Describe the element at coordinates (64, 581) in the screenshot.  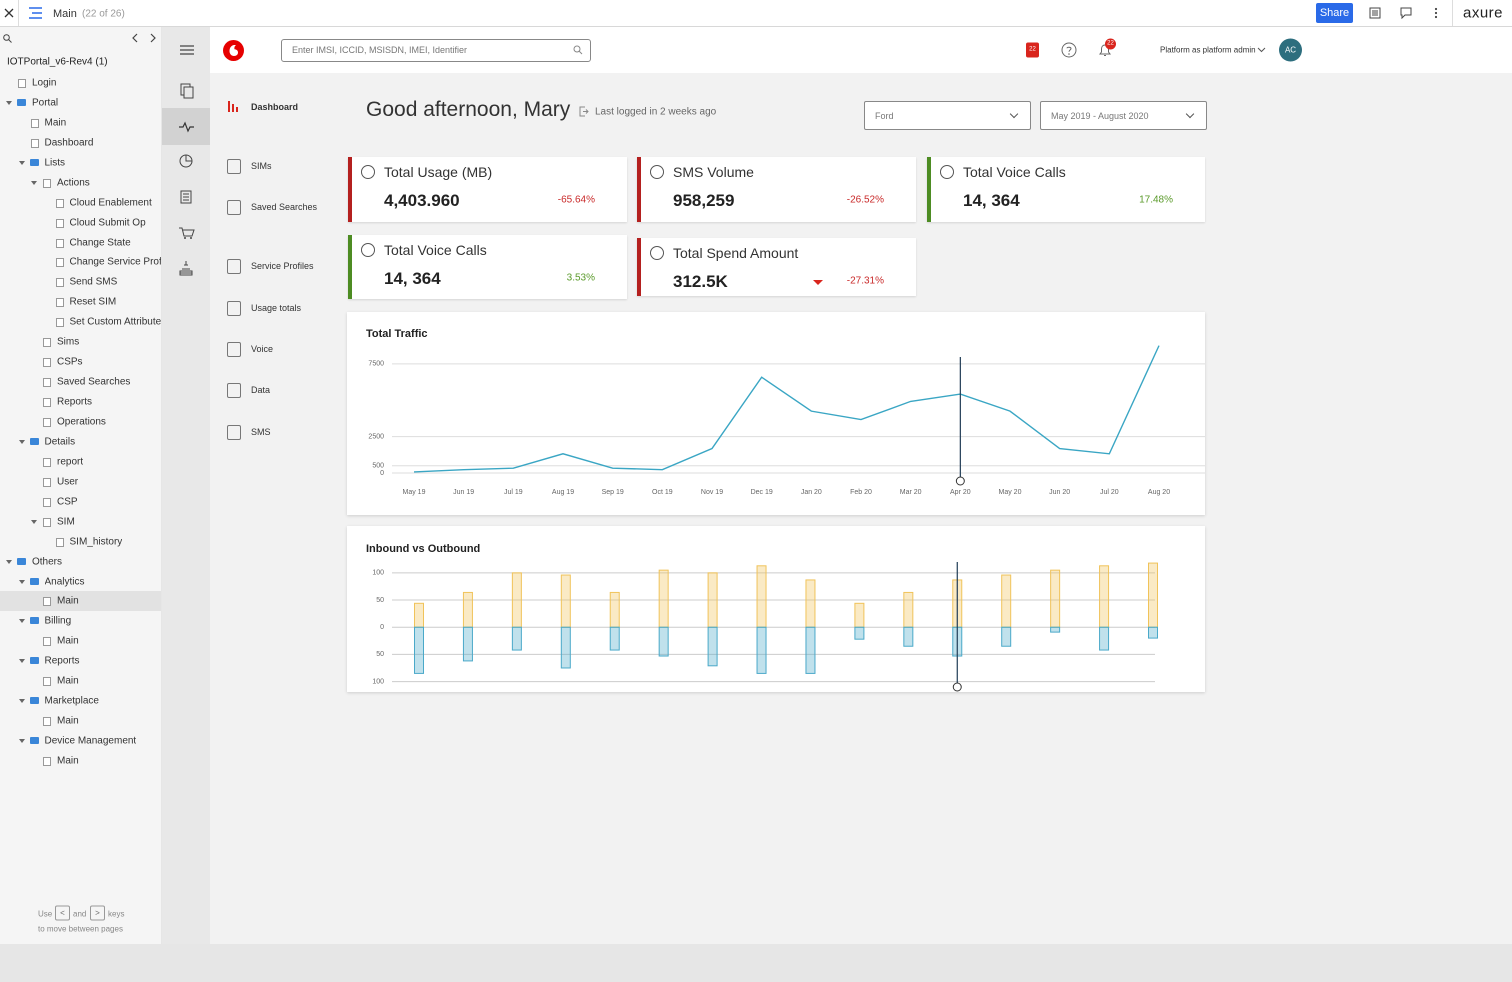
I see `sitemap-item: Analytics` at that location.